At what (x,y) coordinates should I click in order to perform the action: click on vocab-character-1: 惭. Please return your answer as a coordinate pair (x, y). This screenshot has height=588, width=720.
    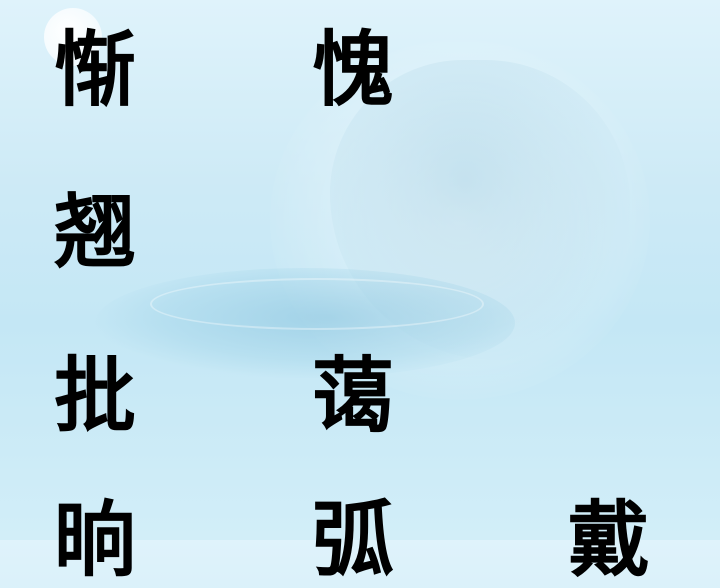
    Looking at the image, I should click on (95, 70).